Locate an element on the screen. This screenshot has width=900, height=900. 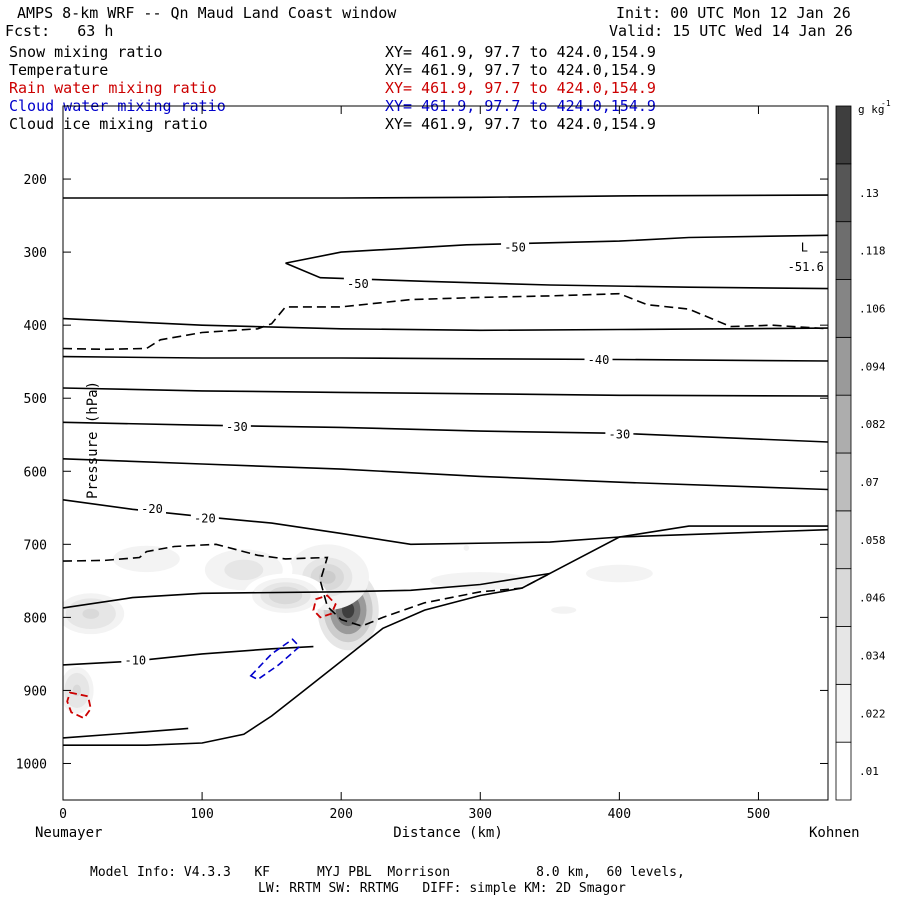
contour-label: -10 is located at coordinates (135, 661).